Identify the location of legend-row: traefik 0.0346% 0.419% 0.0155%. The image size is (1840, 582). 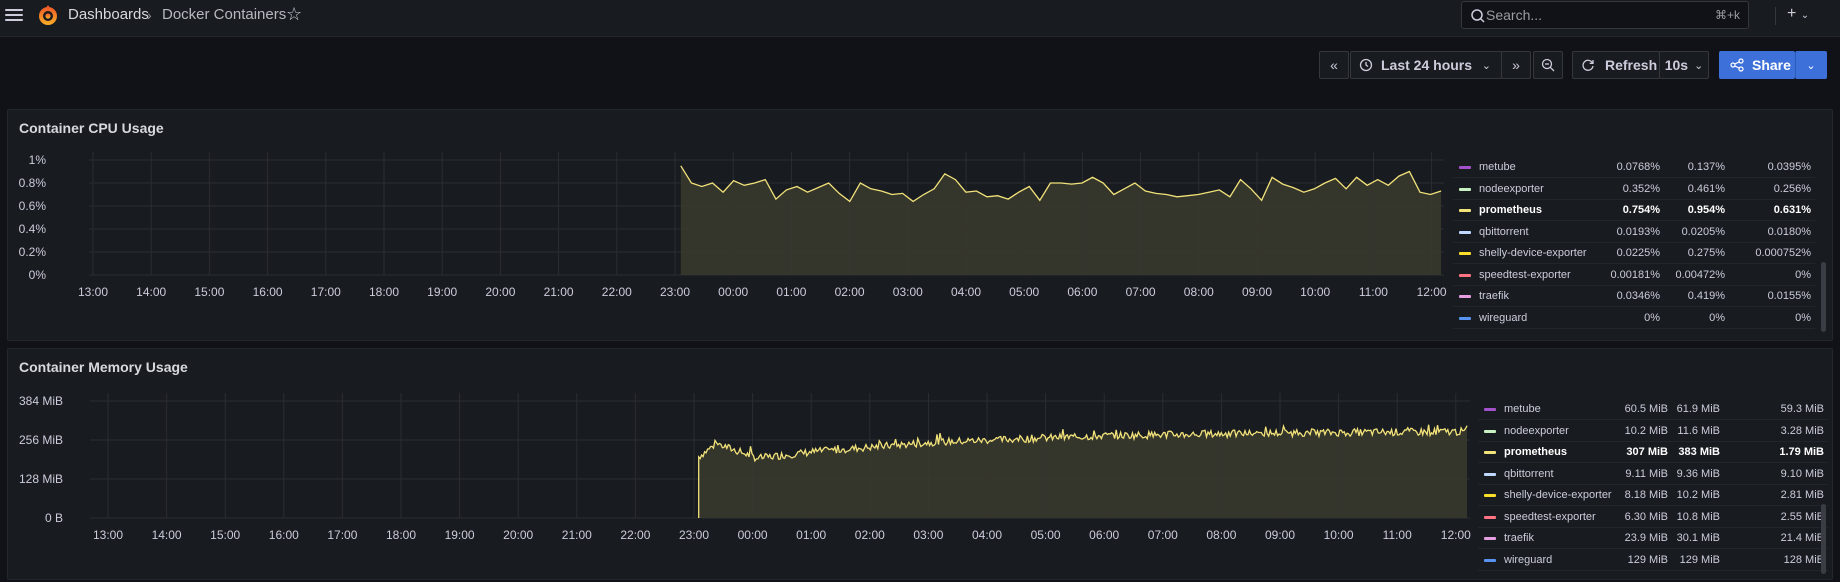
(1634, 296).